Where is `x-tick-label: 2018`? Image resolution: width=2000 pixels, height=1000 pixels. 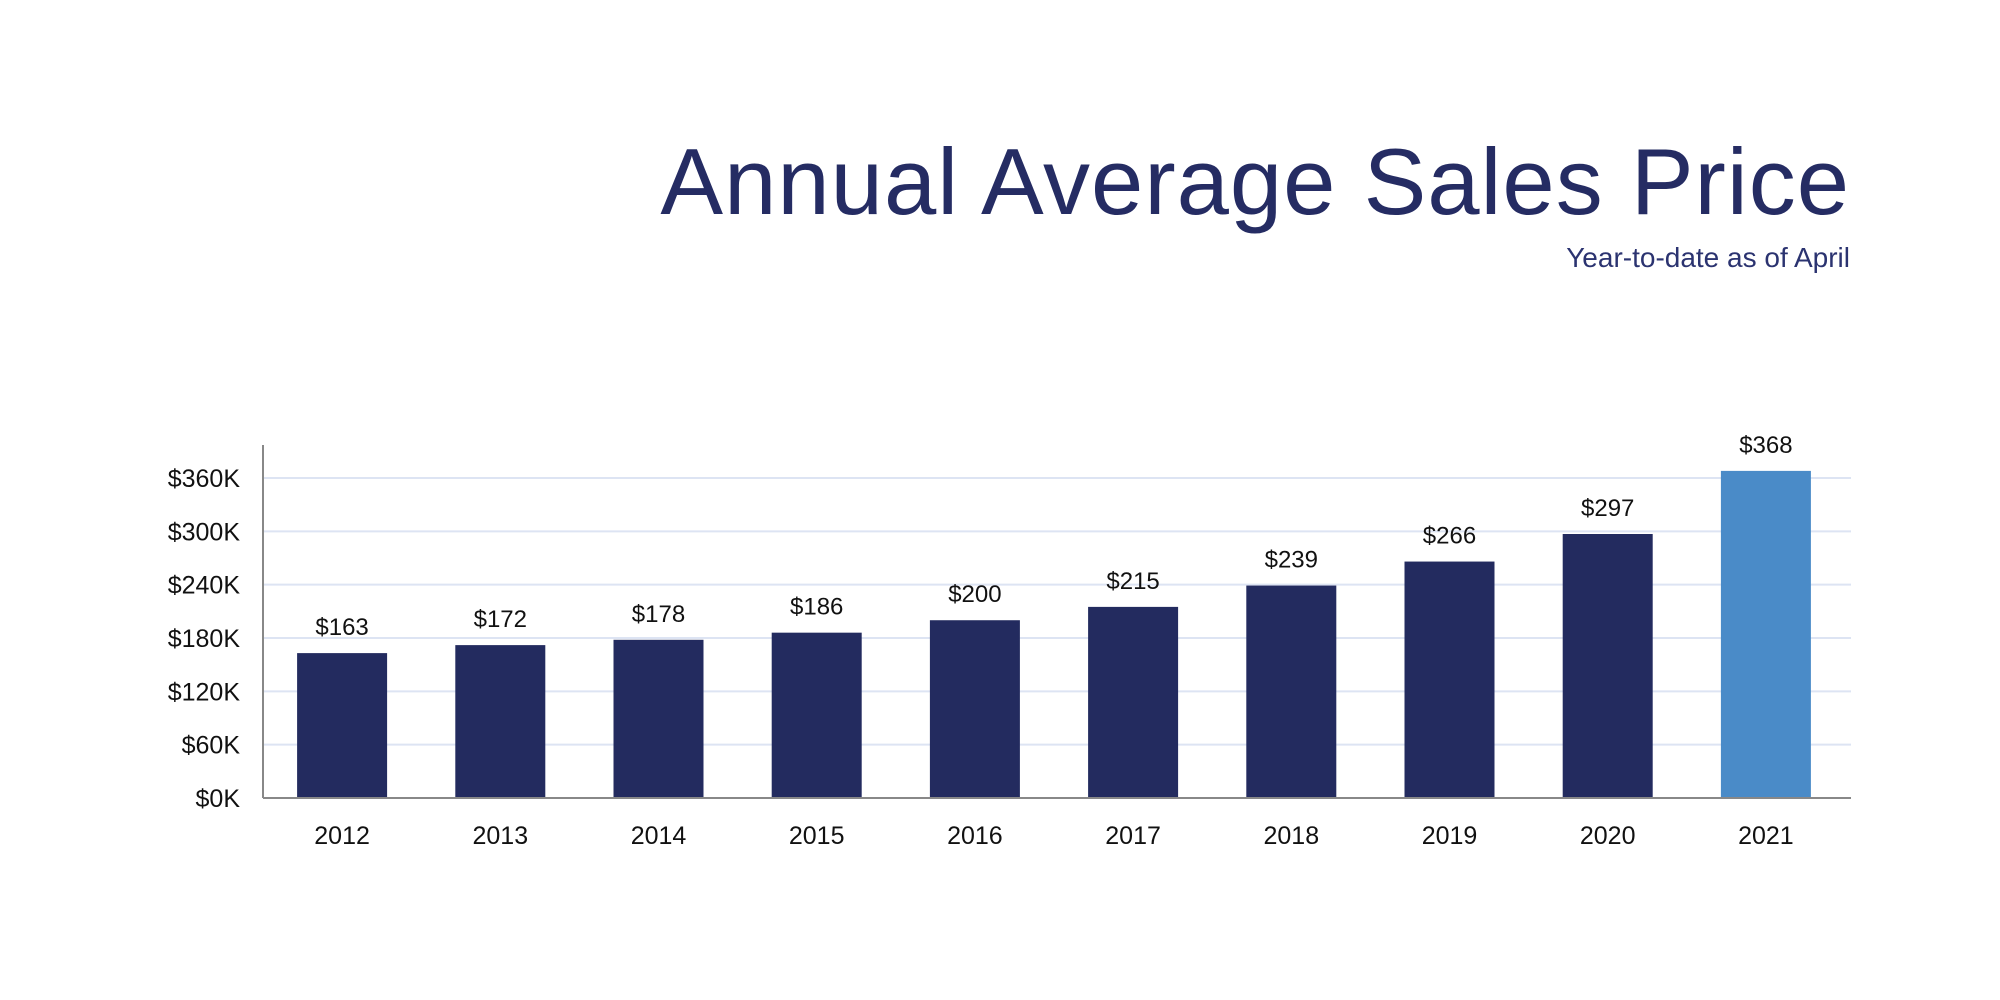
x-tick-label: 2018 is located at coordinates (1291, 836).